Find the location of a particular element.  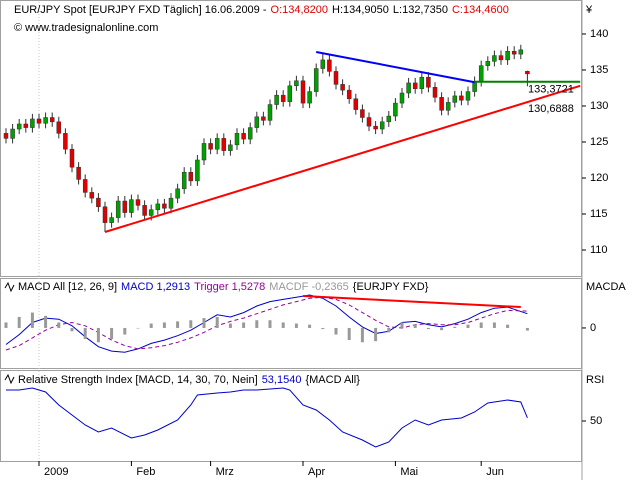

y-tick-label: 115 is located at coordinates (599, 214).